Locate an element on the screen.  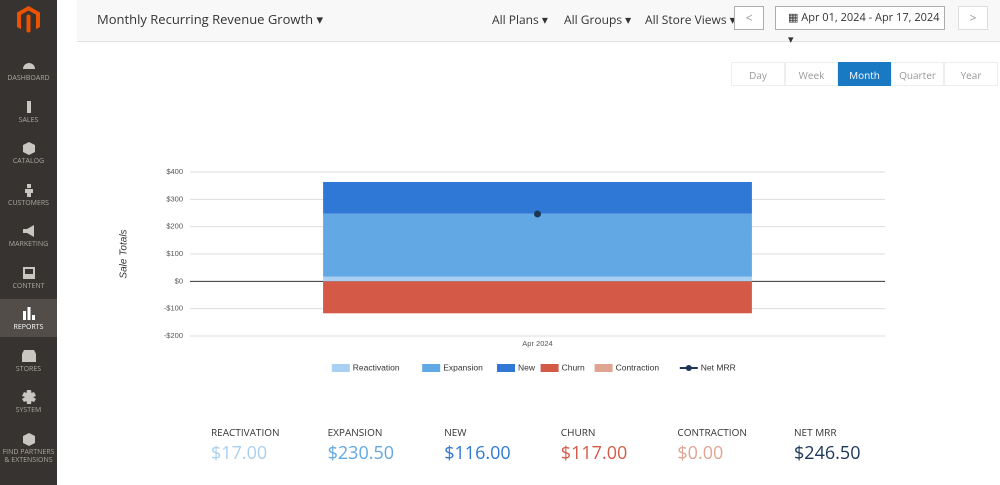
nav-label: MARKETING is located at coordinates (28, 244).